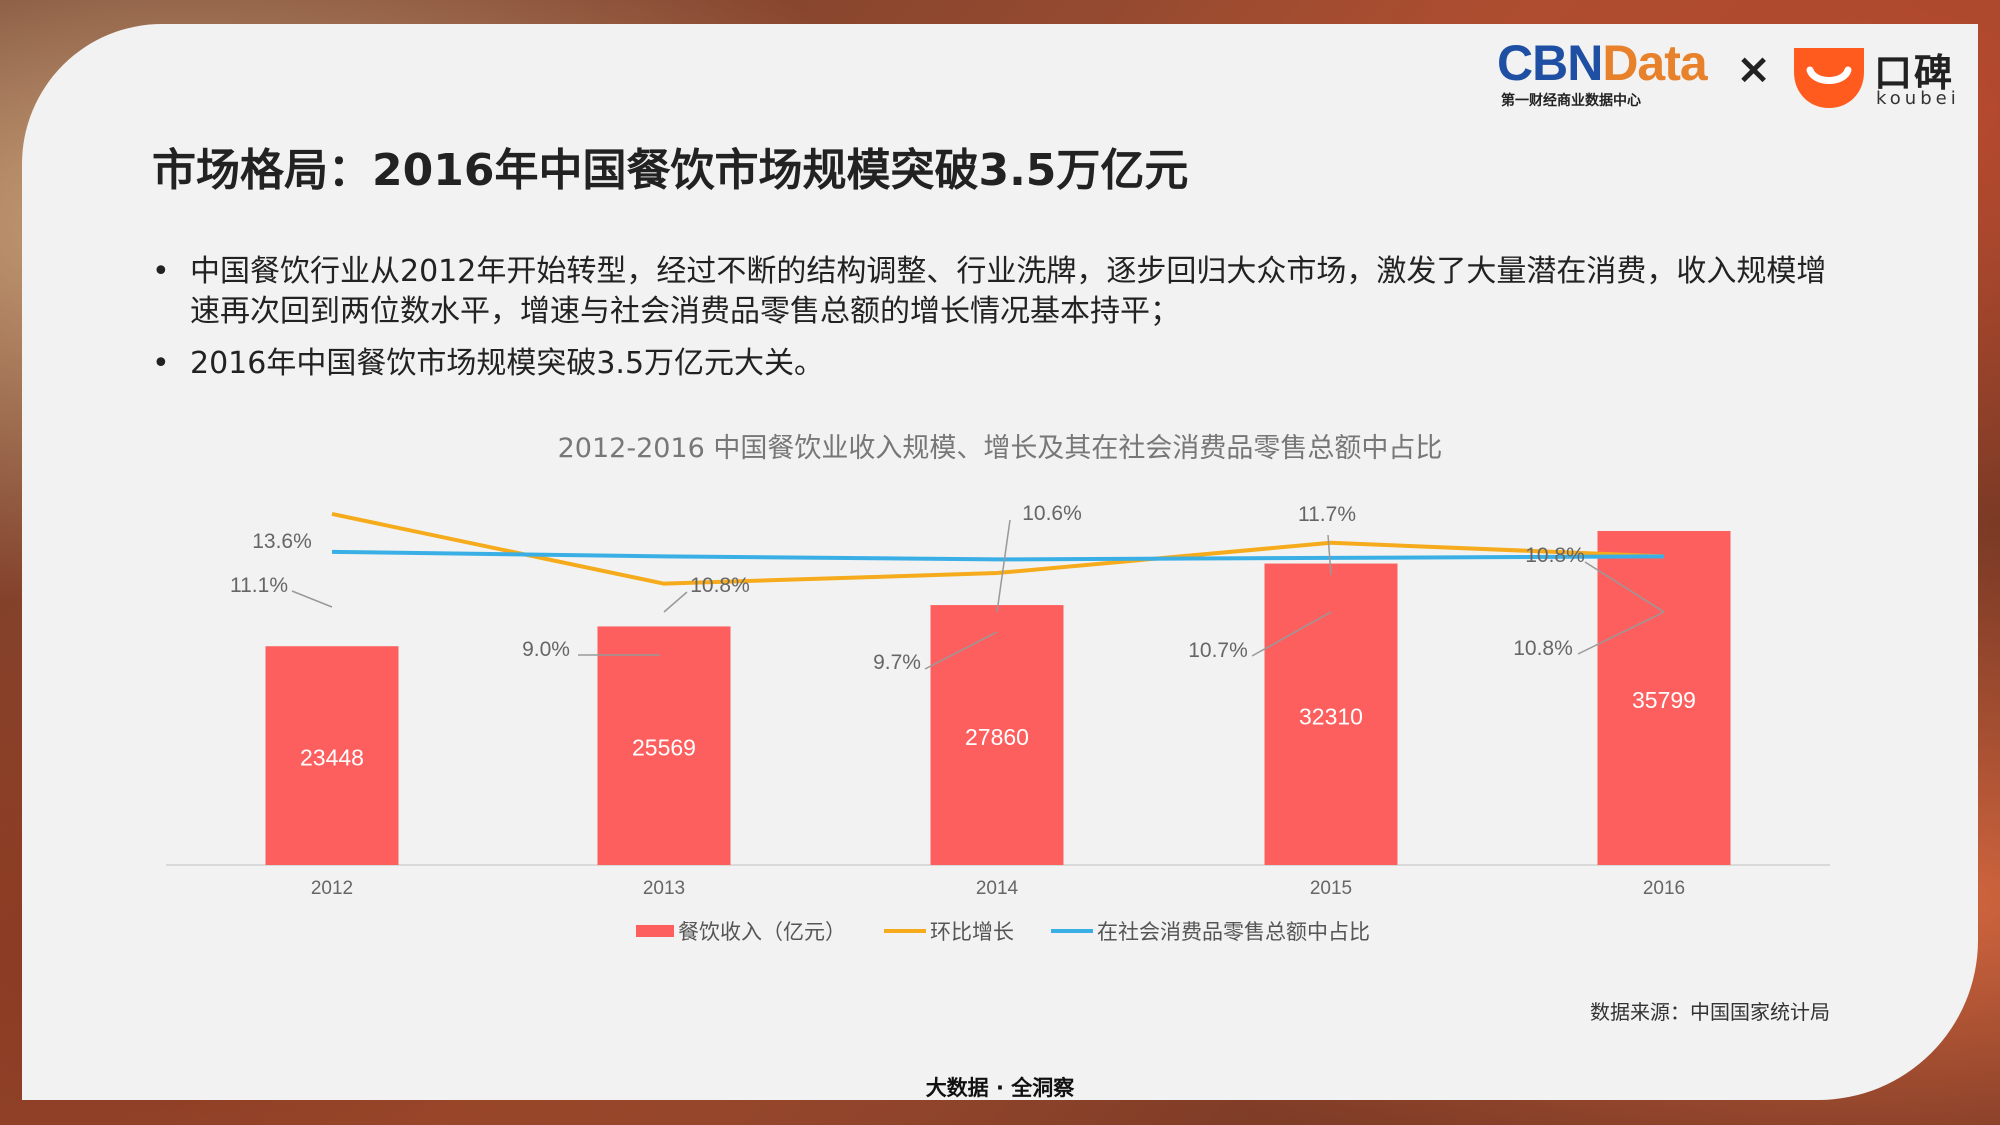  What do you see at coordinates (1331, 888) in the screenshot?
I see `x-tick-label: 2015` at bounding box center [1331, 888].